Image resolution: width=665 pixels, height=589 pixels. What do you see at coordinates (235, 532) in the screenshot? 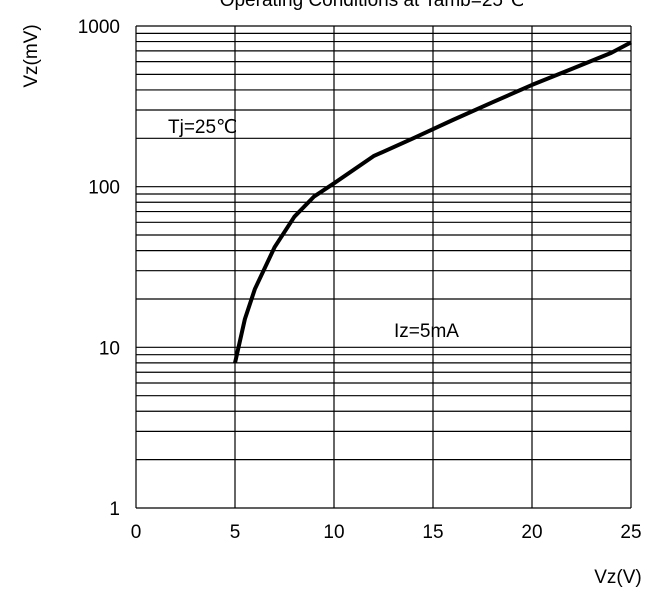
I see `x-tick-label-1: 5` at bounding box center [235, 532].